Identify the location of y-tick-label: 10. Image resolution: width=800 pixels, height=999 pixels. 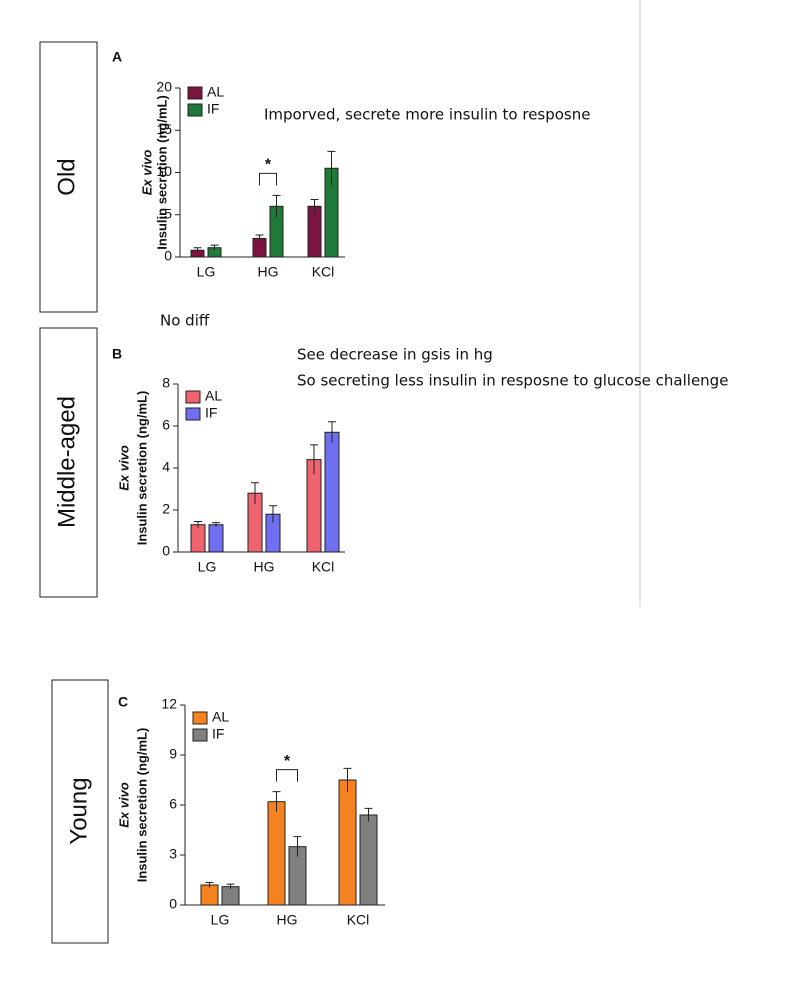
(164, 171).